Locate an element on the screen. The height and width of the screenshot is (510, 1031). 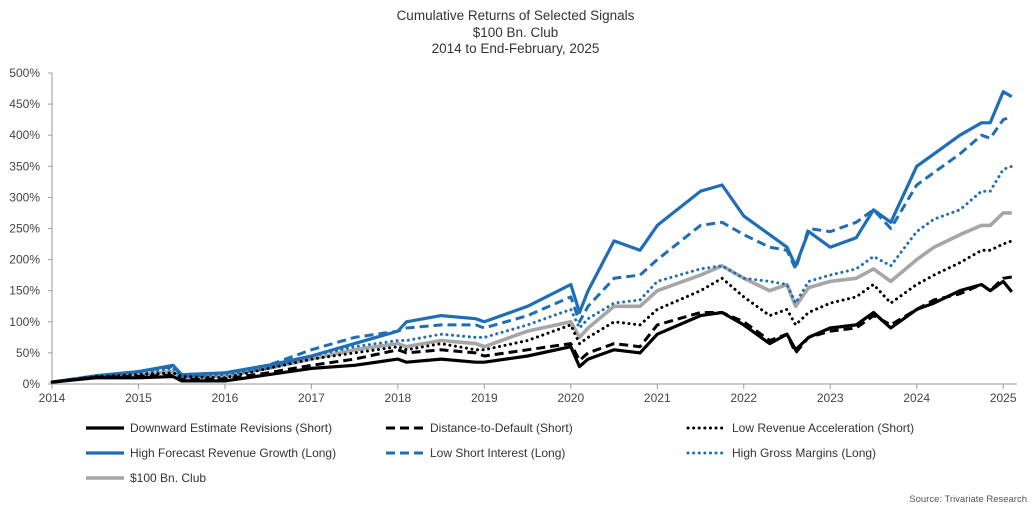
legend-label: High Gross Margins (Long) is located at coordinates (804, 453).